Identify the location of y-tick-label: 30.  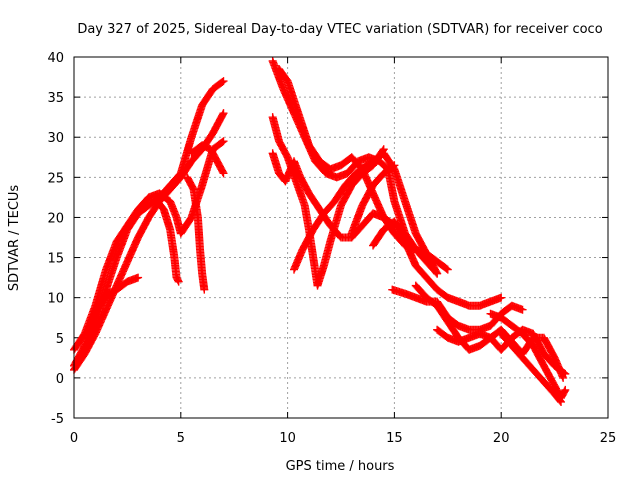
(55, 138).